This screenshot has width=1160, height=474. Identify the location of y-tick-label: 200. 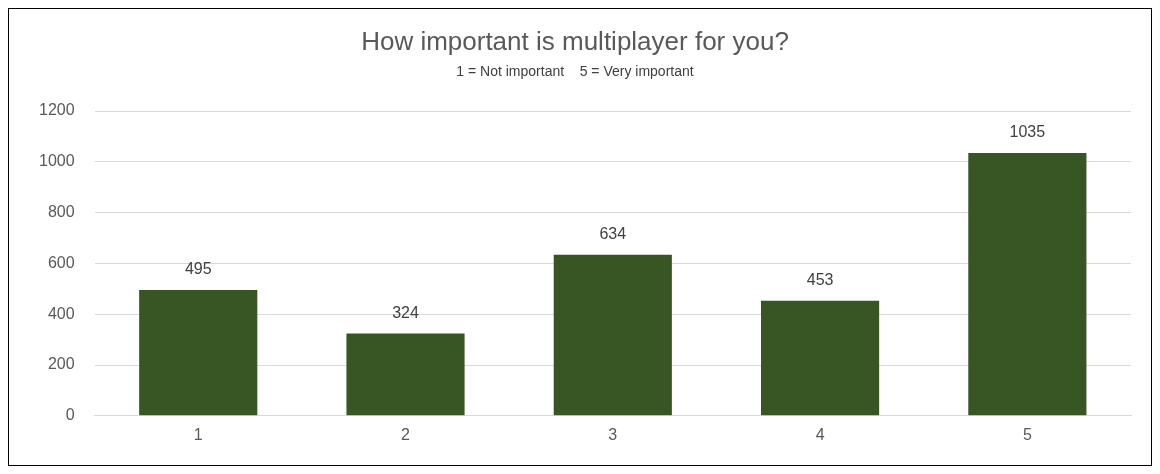
(61, 364).